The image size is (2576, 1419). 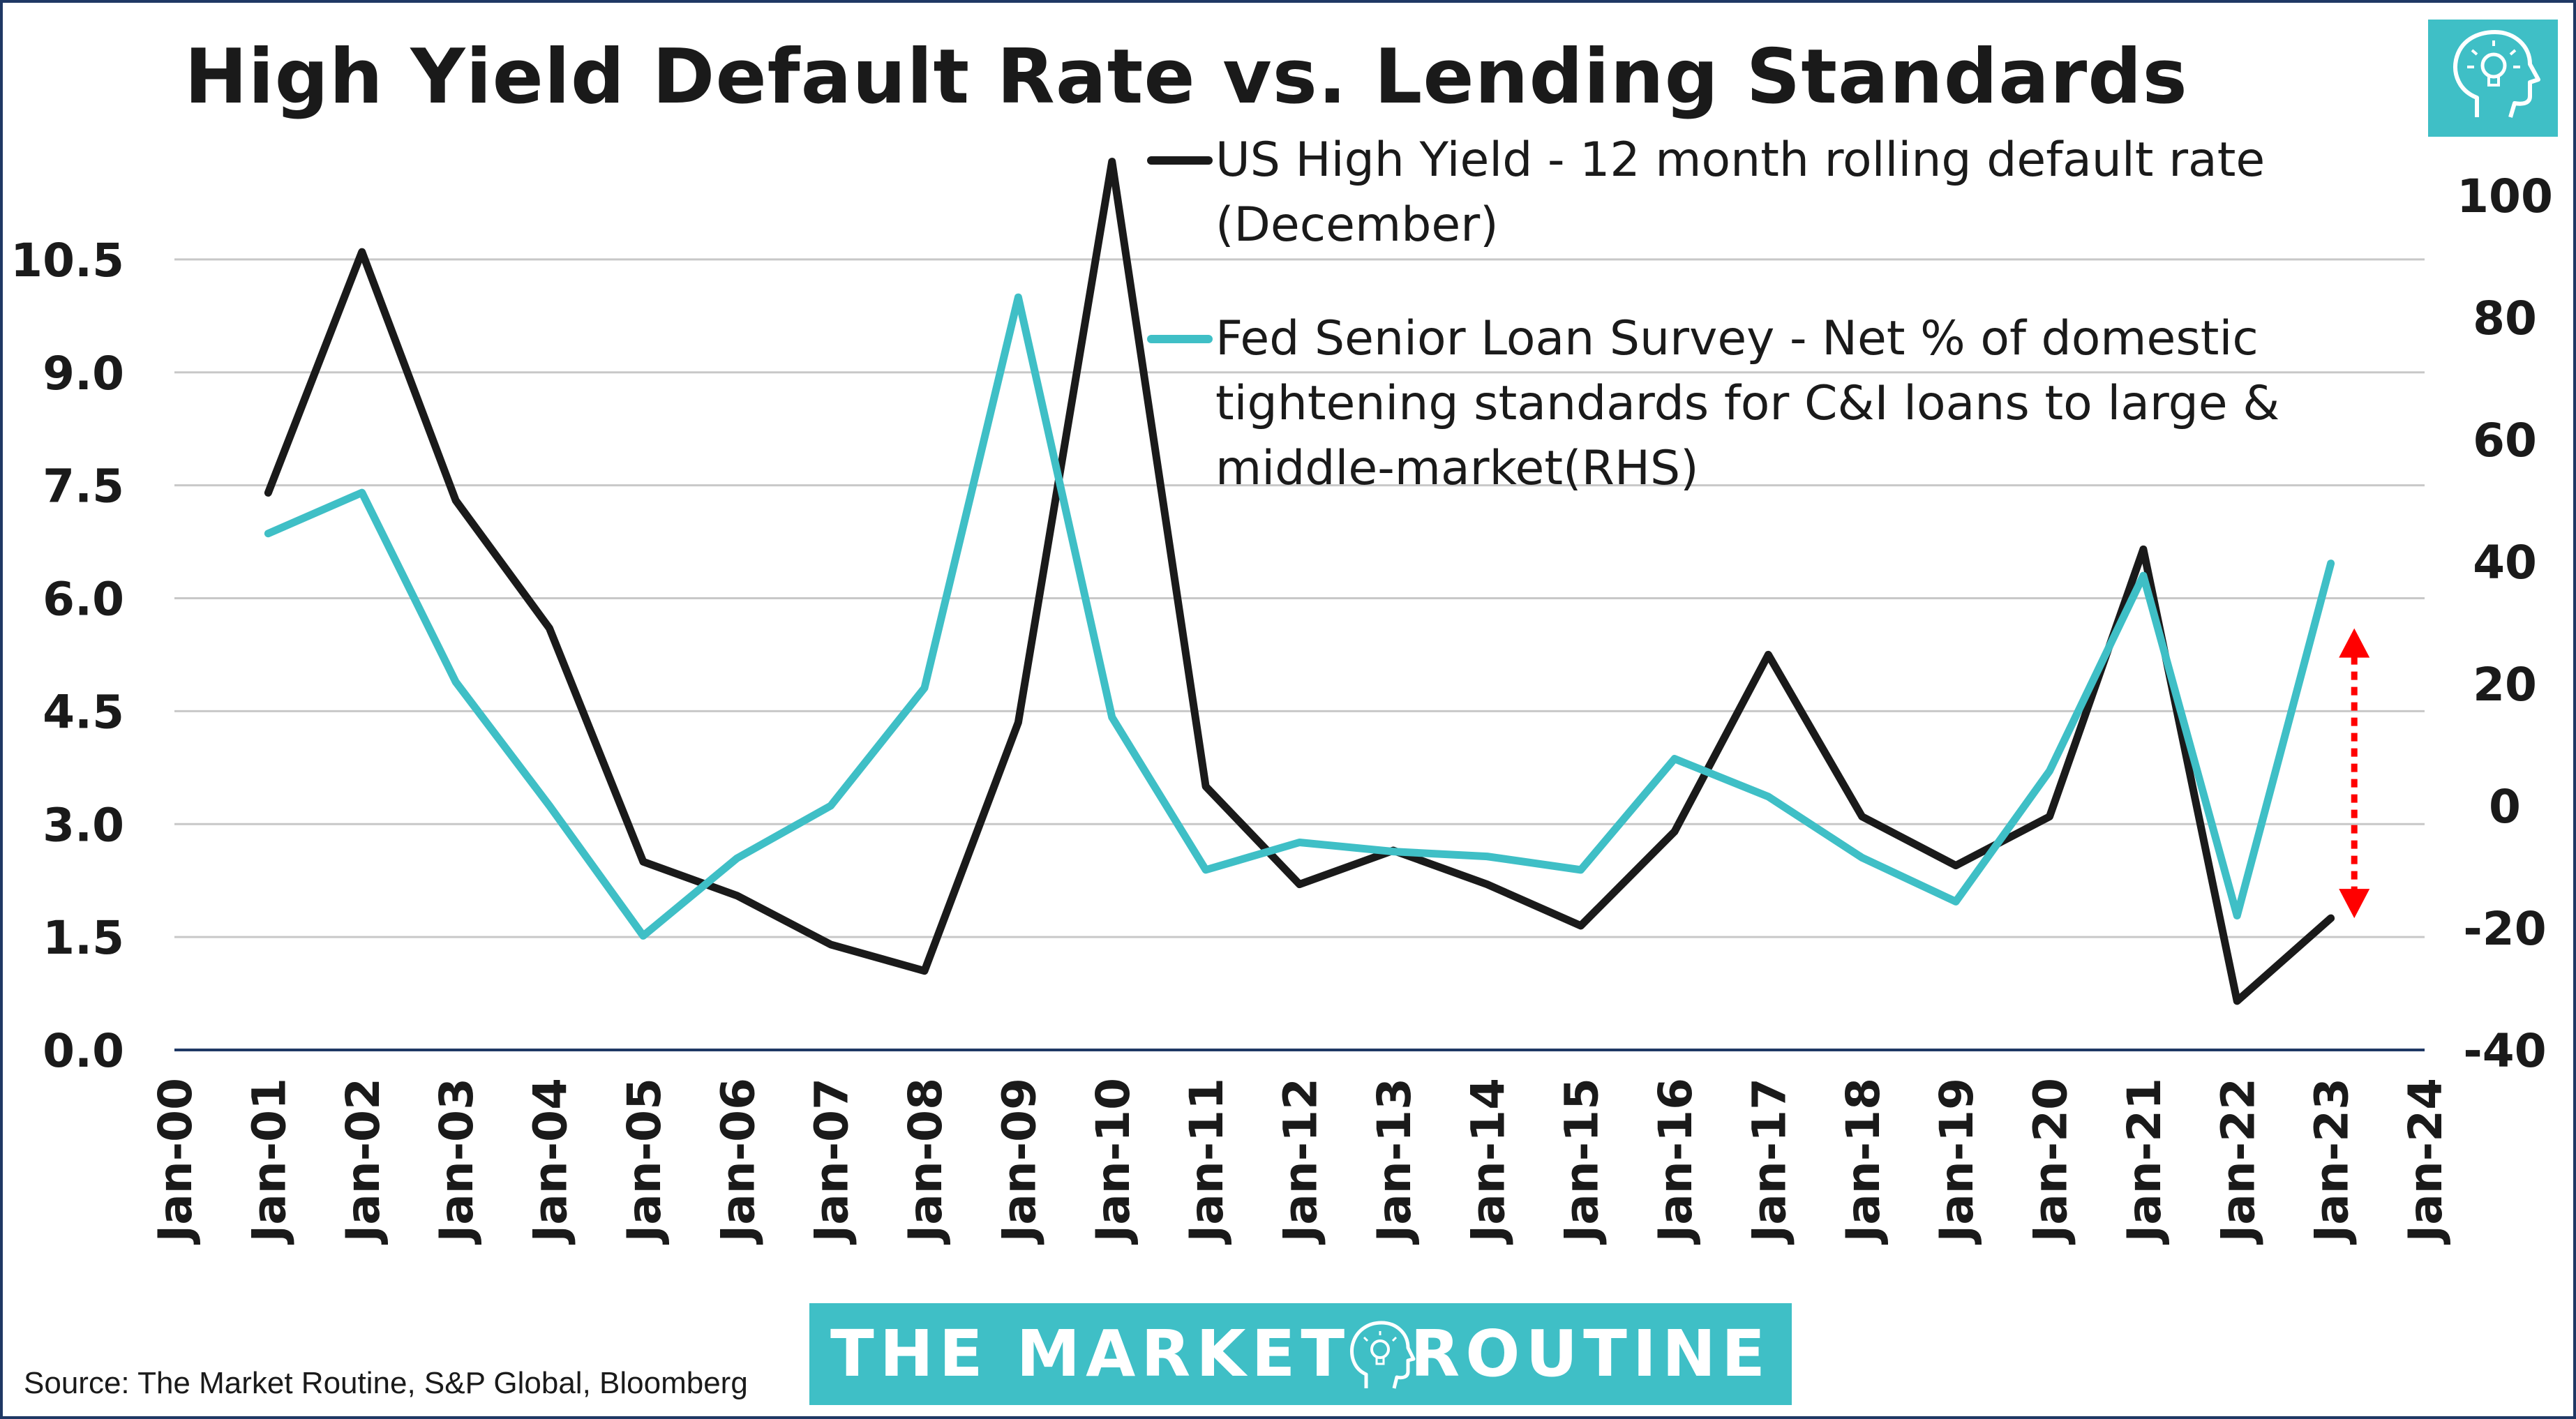 What do you see at coordinates (2505, 807) in the screenshot?
I see `right-axis-tick-label: 0` at bounding box center [2505, 807].